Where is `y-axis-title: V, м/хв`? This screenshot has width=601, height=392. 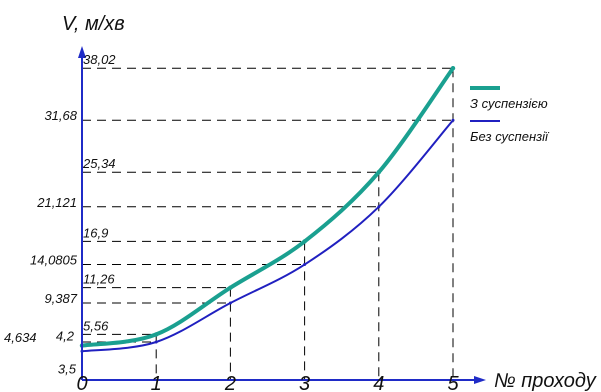 y-axis-title: V, м/хв is located at coordinates (93, 24).